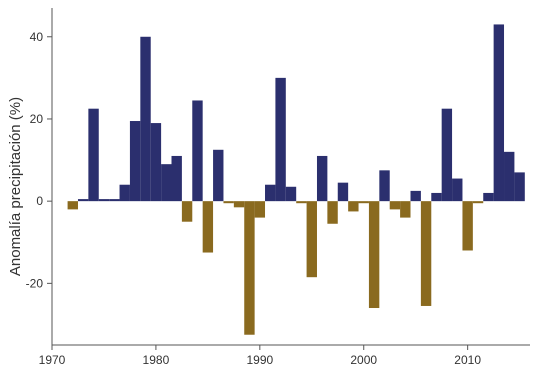 The width and height of the screenshot is (544, 372). Describe the element at coordinates (499, 113) in the screenshot. I see `bar-2013` at that location.